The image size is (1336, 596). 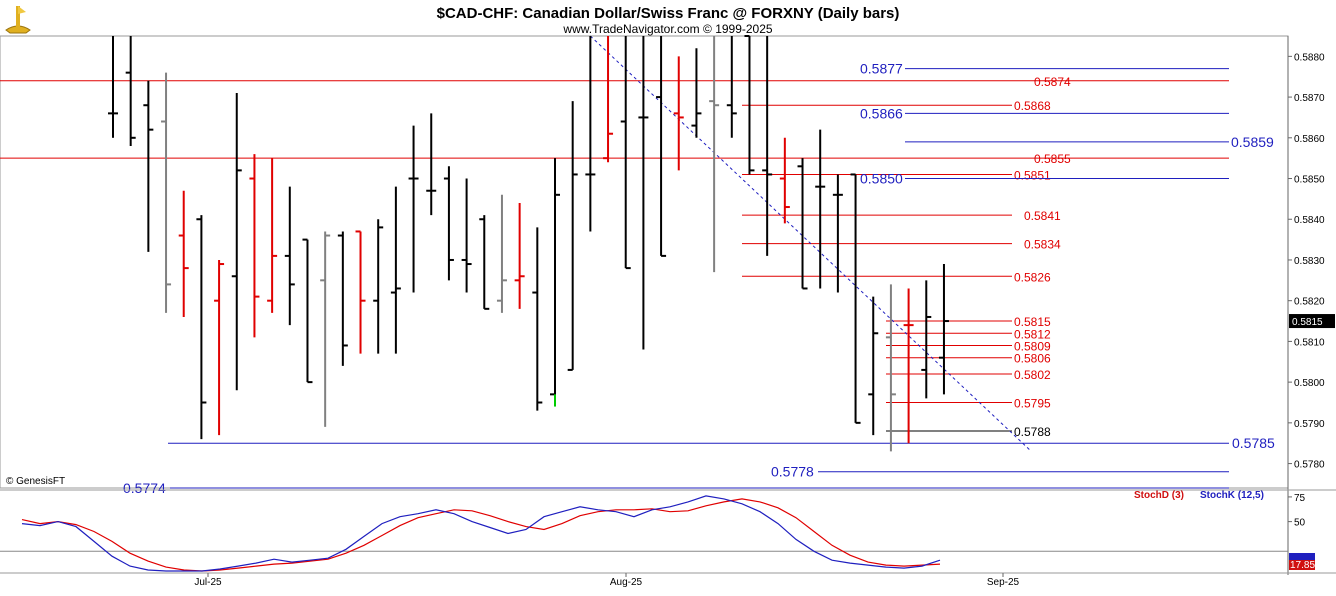 I want to click on stoch-legend-d: StochD (3), so click(x=1159, y=495).